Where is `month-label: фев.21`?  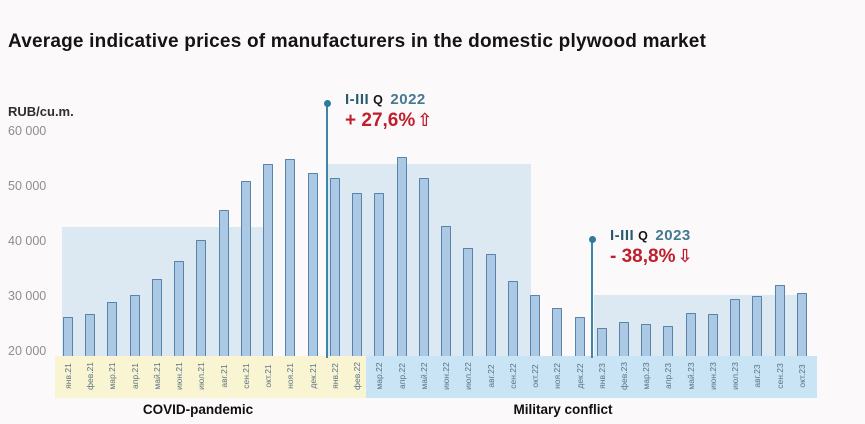 month-label: фев.21 is located at coordinates (90, 376).